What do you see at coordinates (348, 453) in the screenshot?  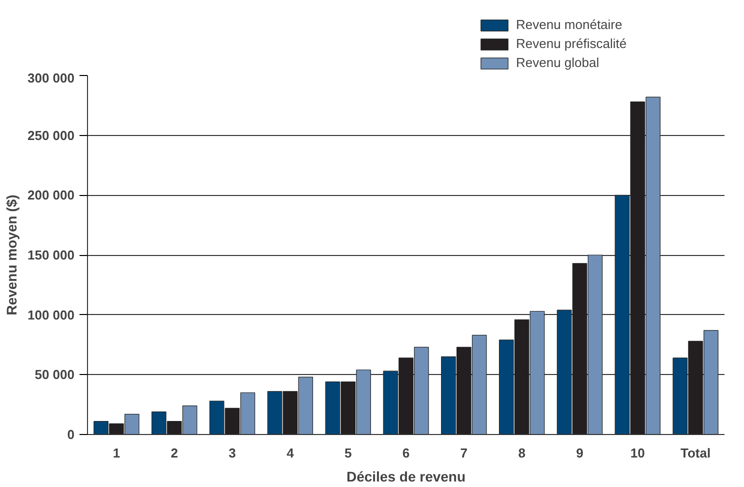 I see `x-tick-label: 5` at bounding box center [348, 453].